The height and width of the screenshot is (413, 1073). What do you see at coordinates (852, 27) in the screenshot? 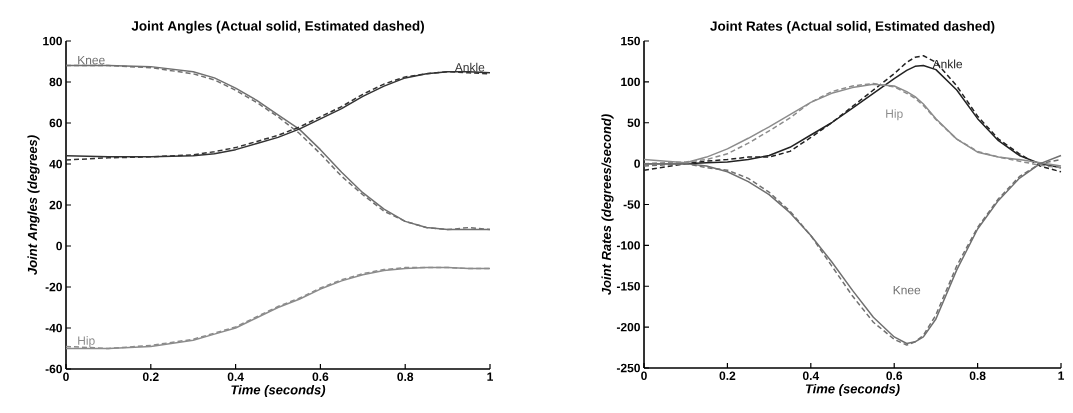
I see `chart-title: Joint Rates (Actual solid, Estimated dashed)` at bounding box center [852, 27].